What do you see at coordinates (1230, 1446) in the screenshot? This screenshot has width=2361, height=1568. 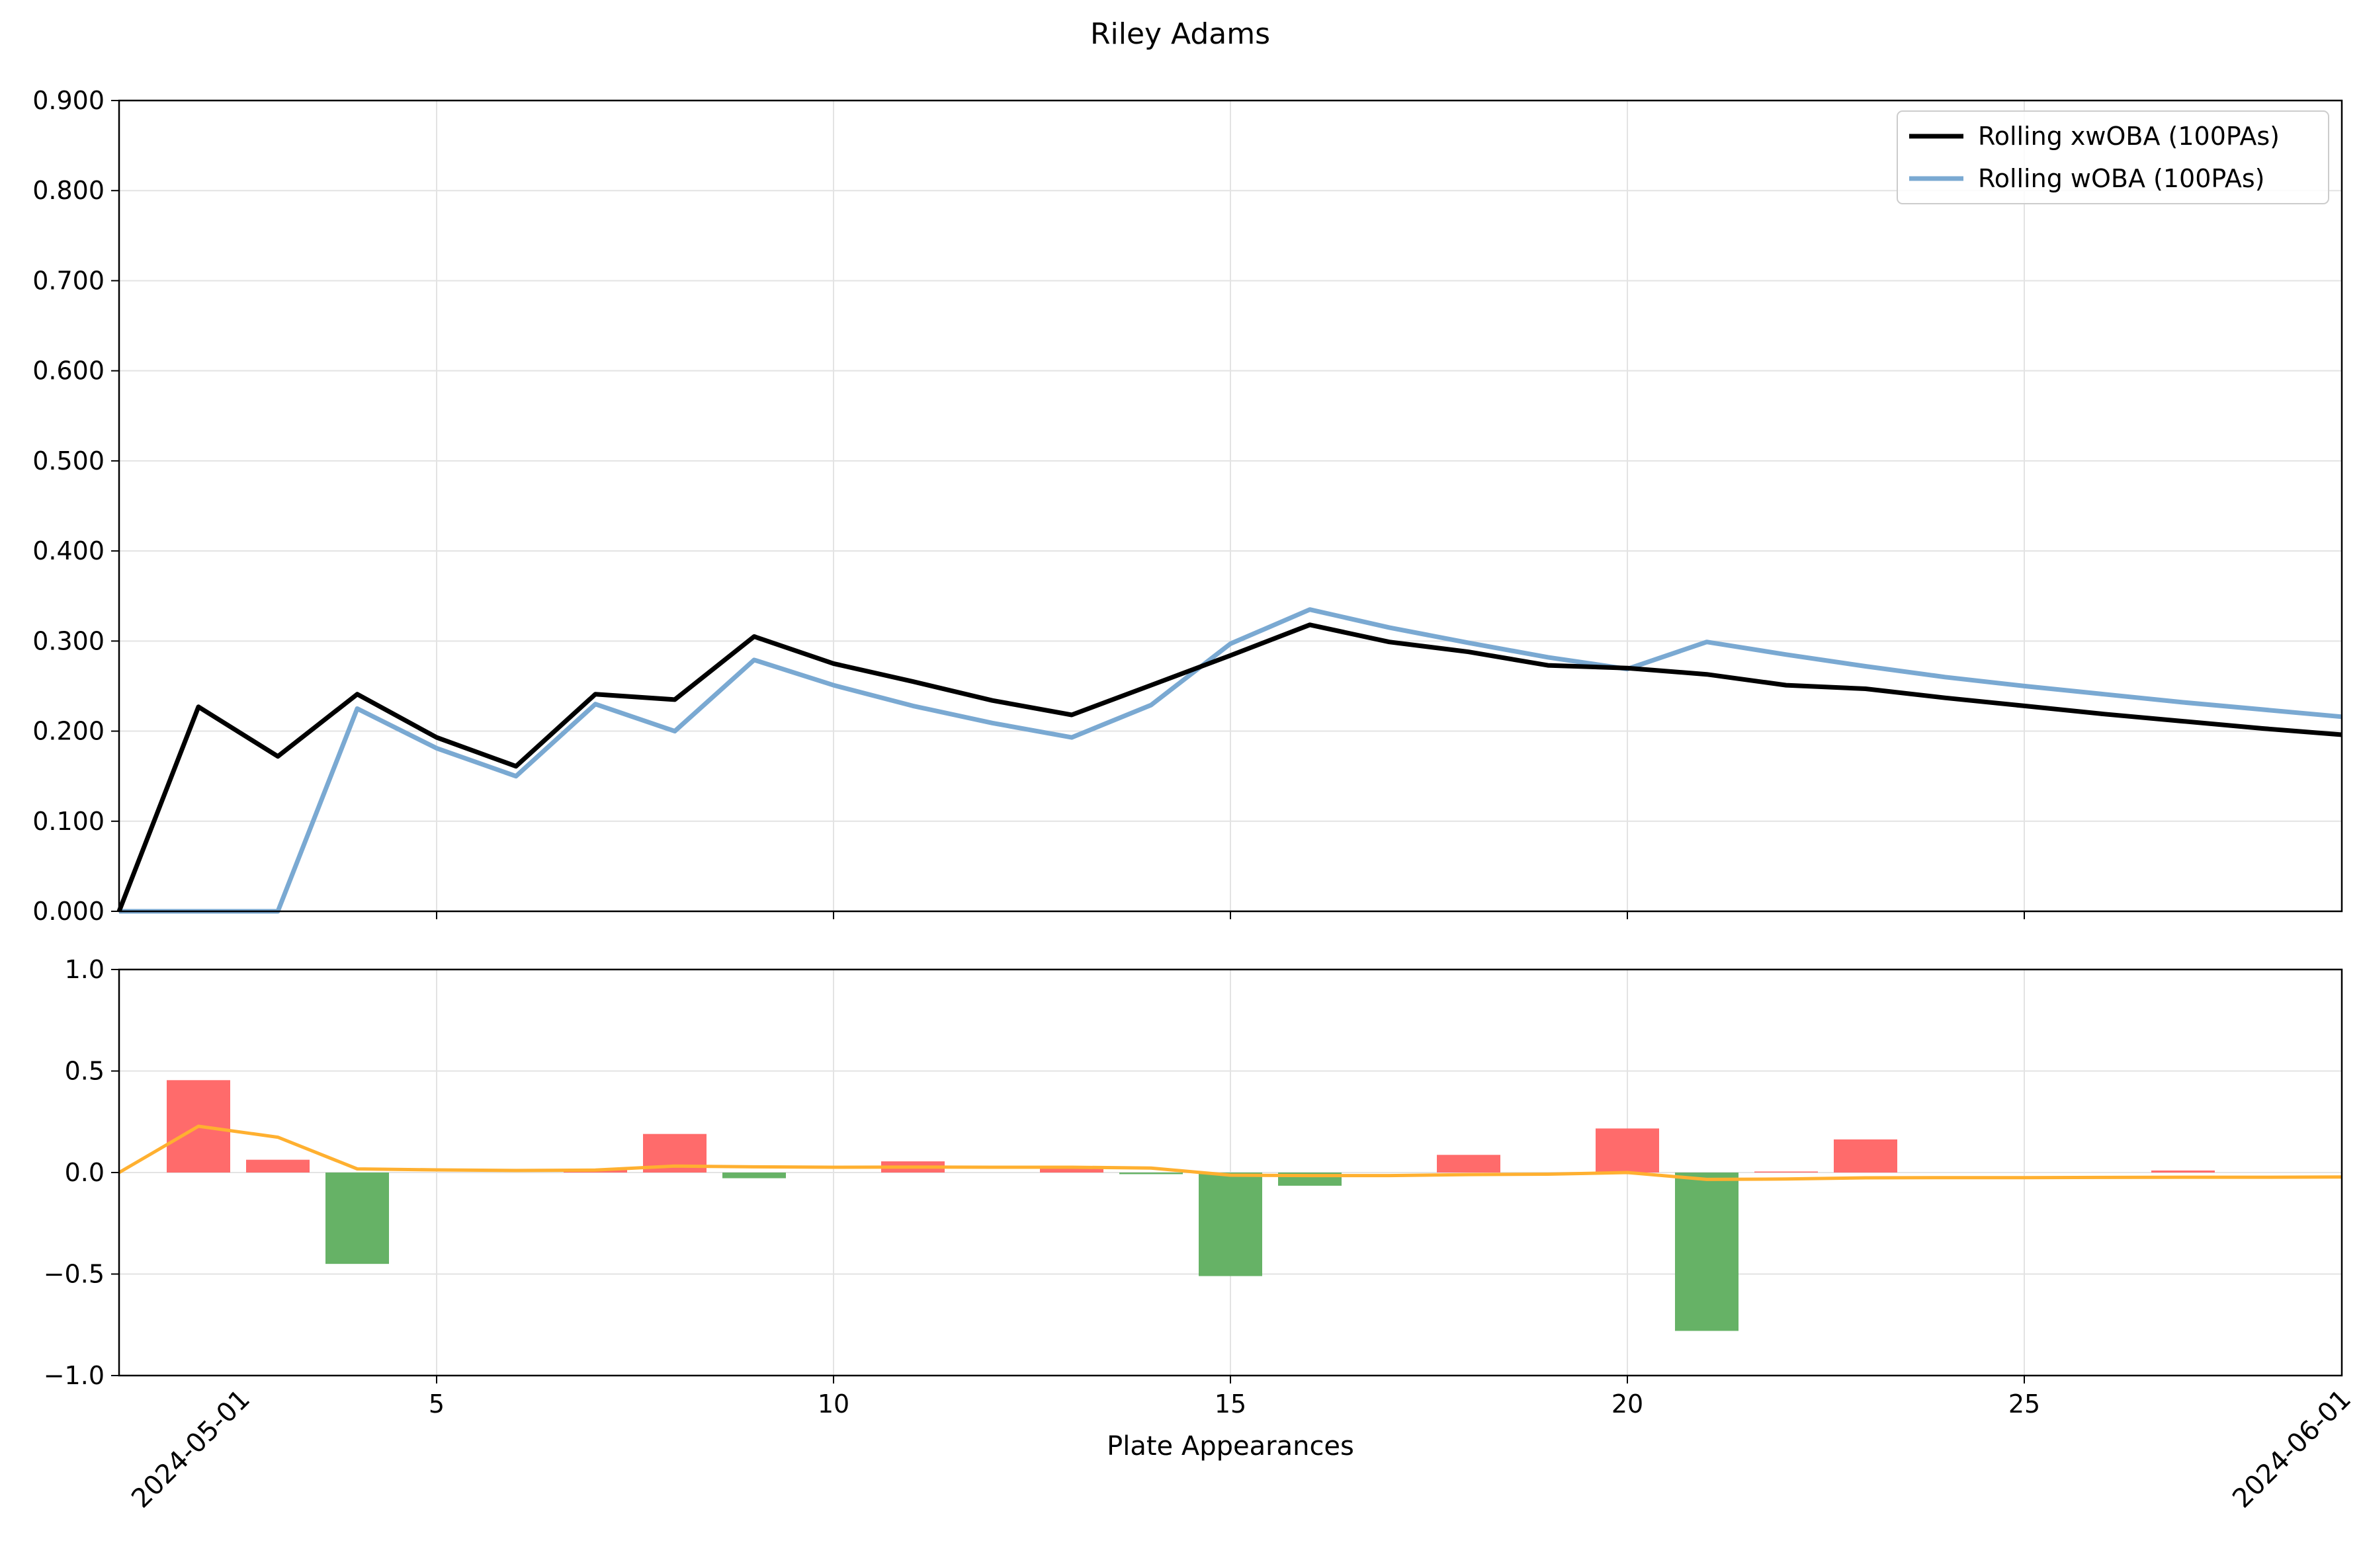 I see `x-axis-label: Plate Appearances` at bounding box center [1230, 1446].